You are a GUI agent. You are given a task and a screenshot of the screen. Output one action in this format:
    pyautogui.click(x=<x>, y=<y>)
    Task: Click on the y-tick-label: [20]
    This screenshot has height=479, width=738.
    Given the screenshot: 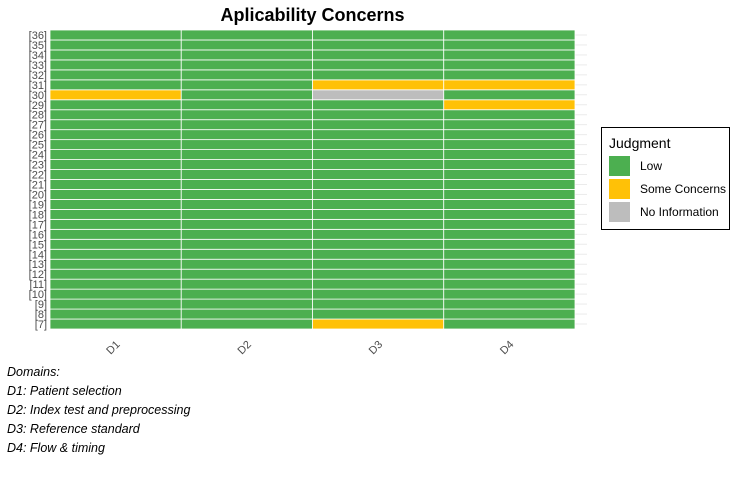 What is the action you would take?
    pyautogui.click(x=38, y=195)
    